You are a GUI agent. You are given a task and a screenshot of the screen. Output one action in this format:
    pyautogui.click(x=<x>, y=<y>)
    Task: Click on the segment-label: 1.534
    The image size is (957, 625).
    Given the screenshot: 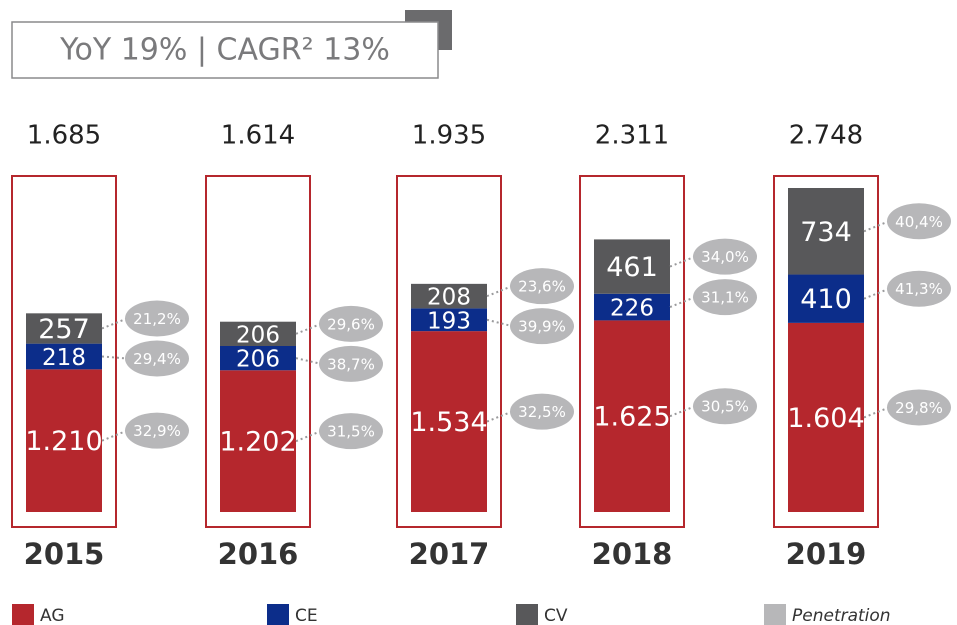 What is the action you would take?
    pyautogui.click(x=448, y=422)
    